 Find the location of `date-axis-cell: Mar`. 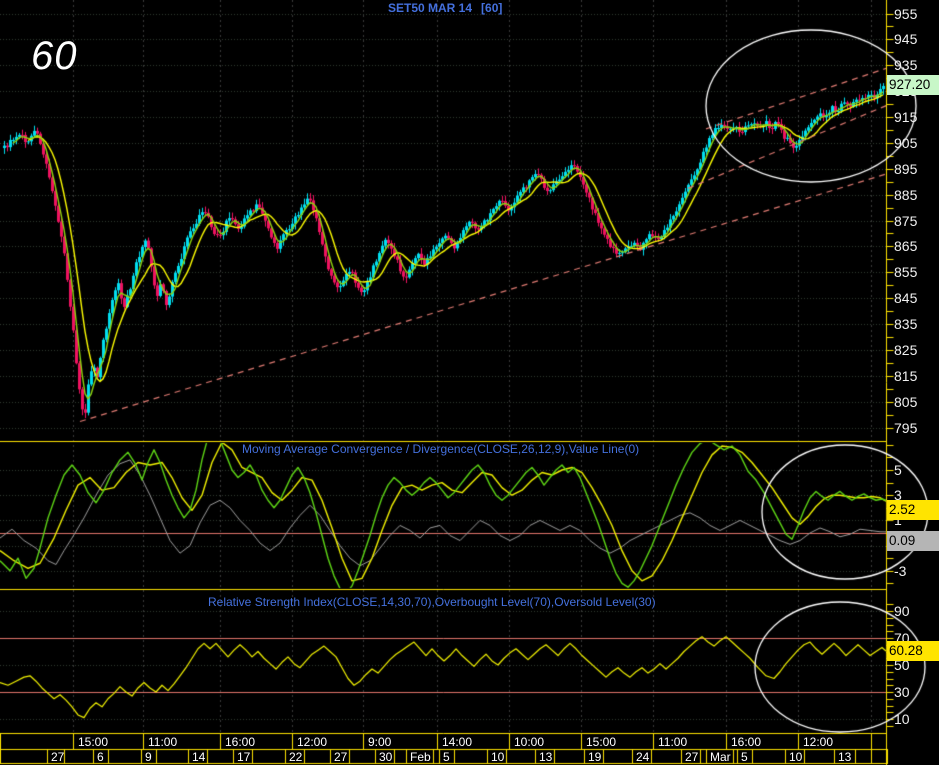

date-axis-cell: Mar is located at coordinates (720, 757).